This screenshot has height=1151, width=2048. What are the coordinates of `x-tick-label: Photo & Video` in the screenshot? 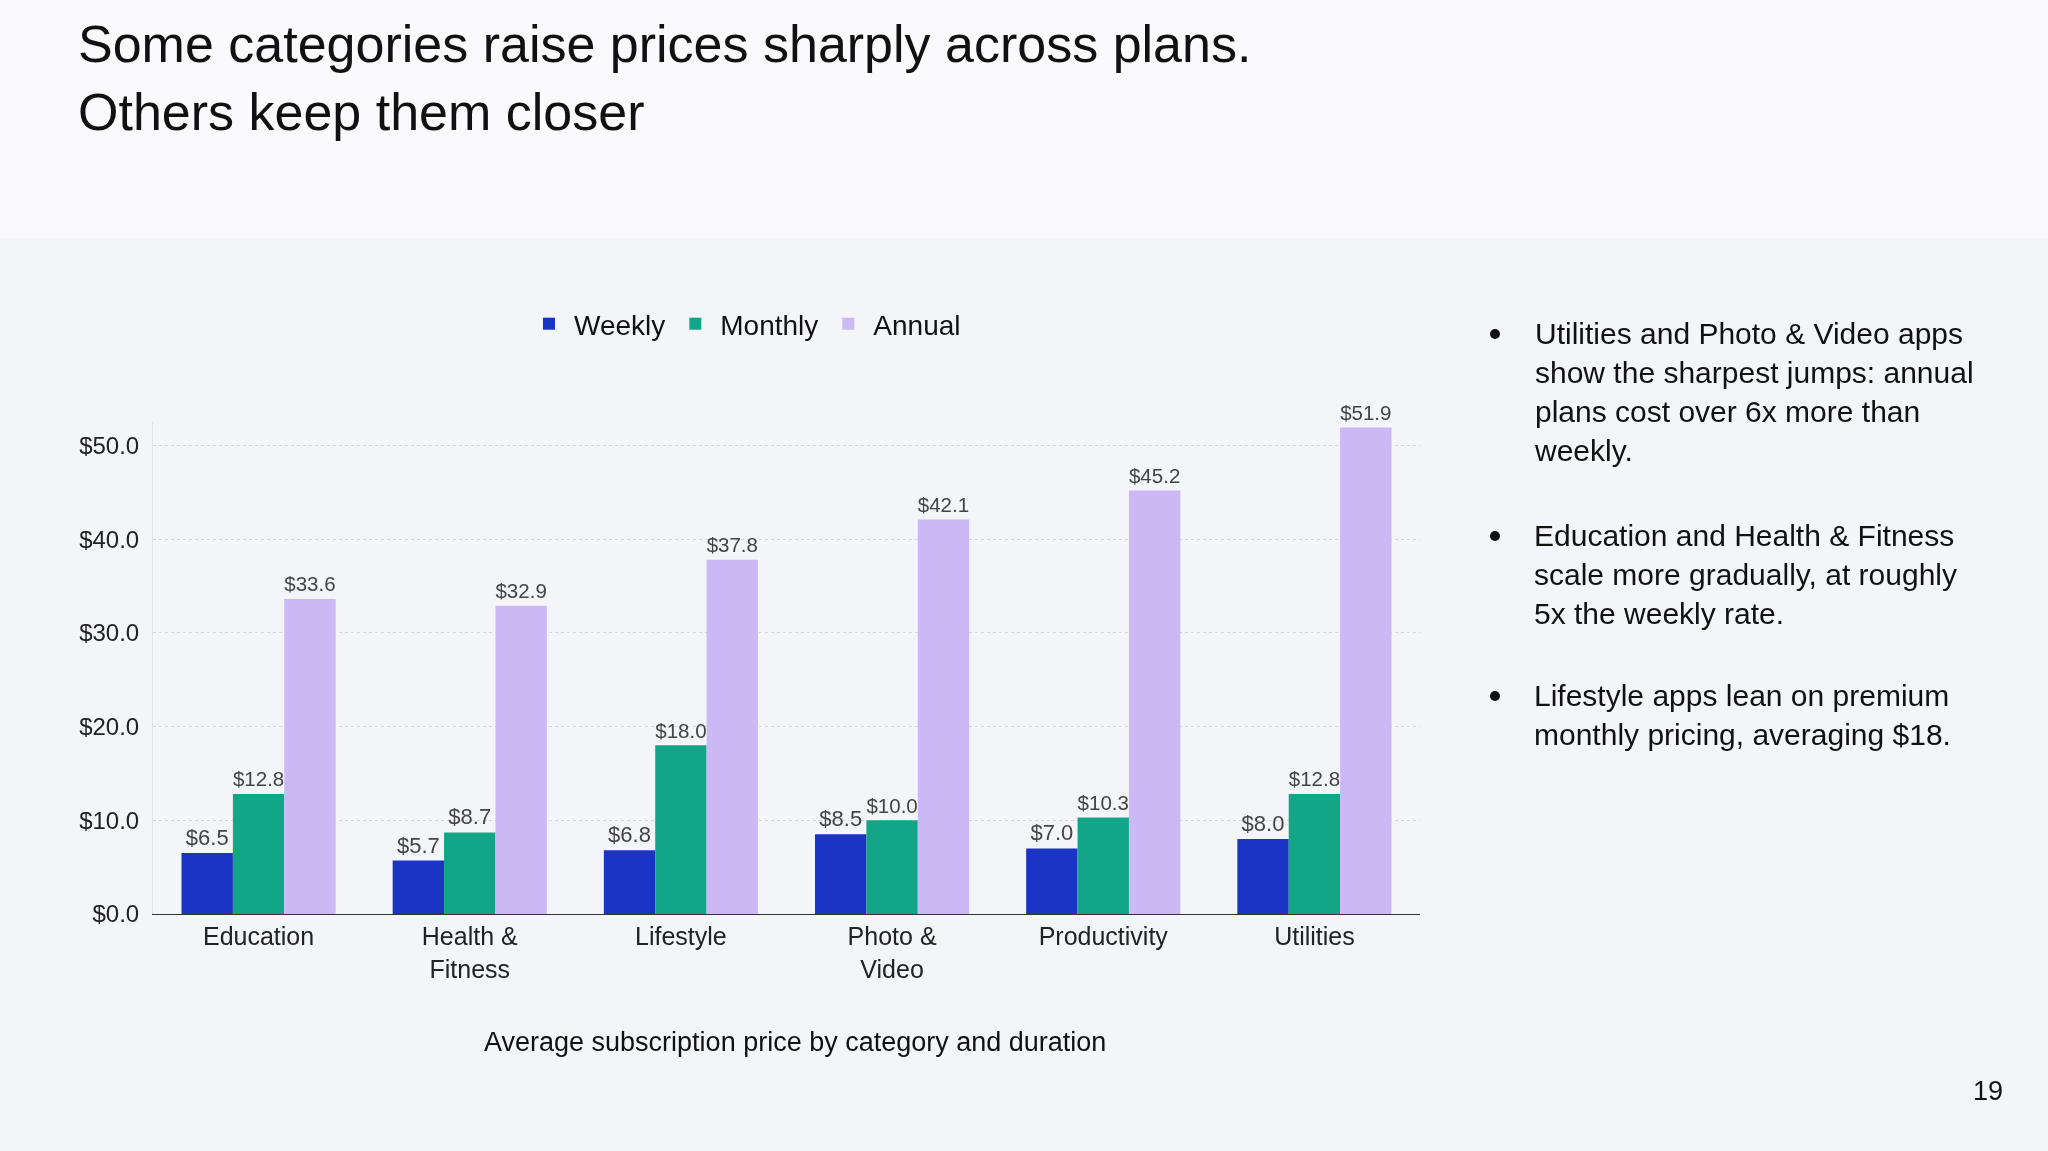 It's located at (892, 952).